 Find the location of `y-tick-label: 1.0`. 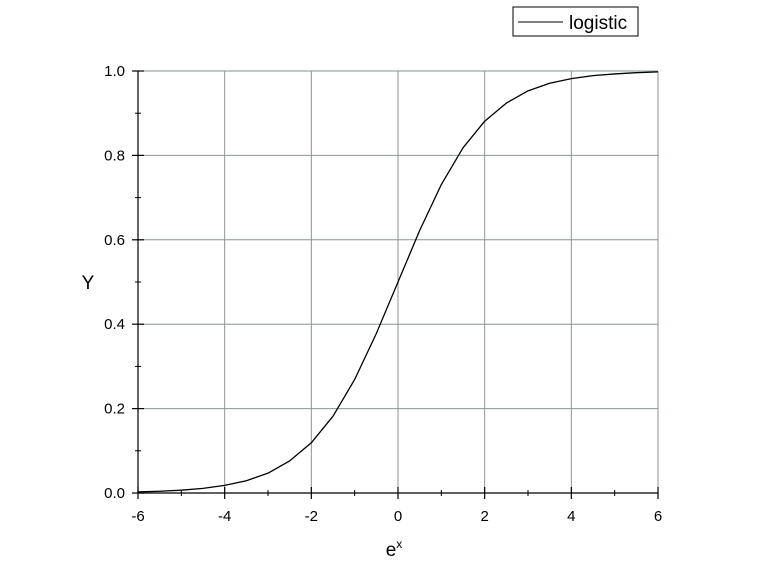

y-tick-label: 1.0 is located at coordinates (114, 71).